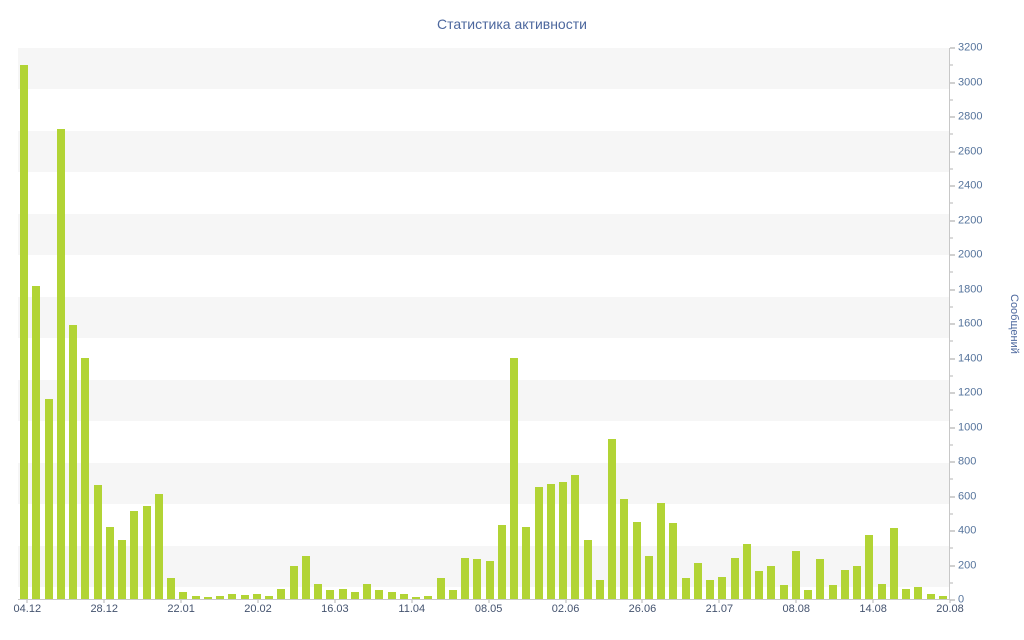  Describe the element at coordinates (967, 461) in the screenshot. I see `y-axis-label: 800` at that location.